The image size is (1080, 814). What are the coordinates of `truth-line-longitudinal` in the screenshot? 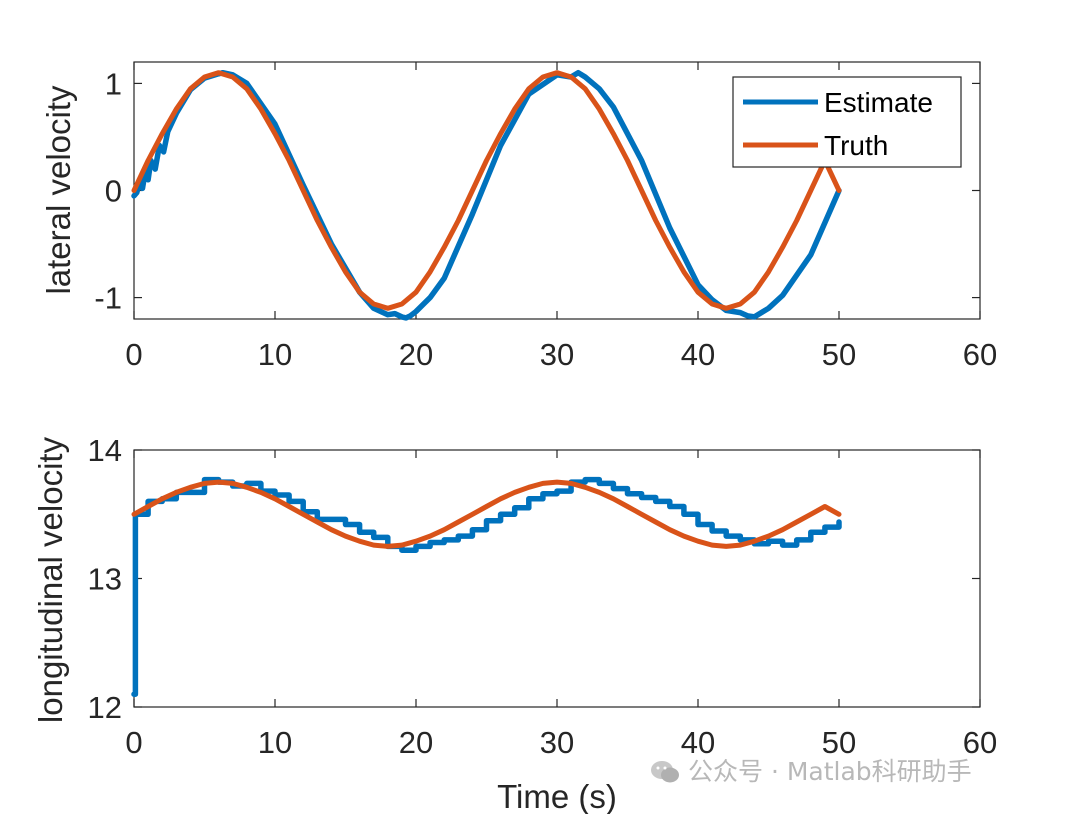 It's located at (486, 514).